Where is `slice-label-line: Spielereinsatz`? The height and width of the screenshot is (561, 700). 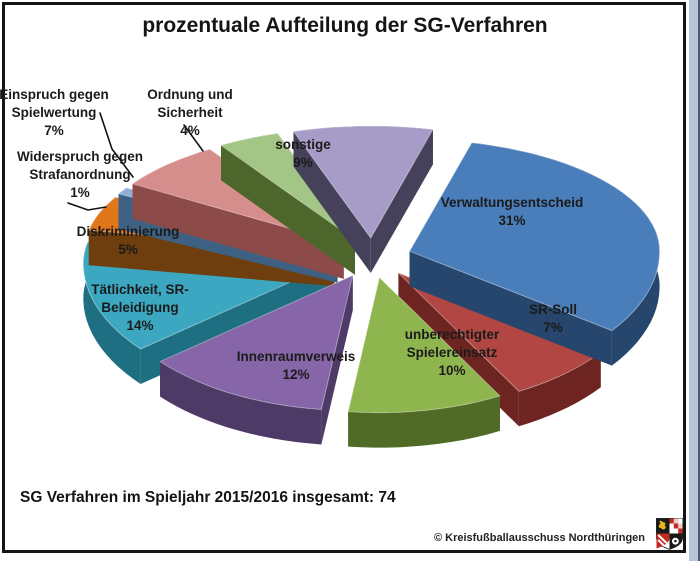
slice-label-line: Spielereinsatz is located at coordinates (452, 352).